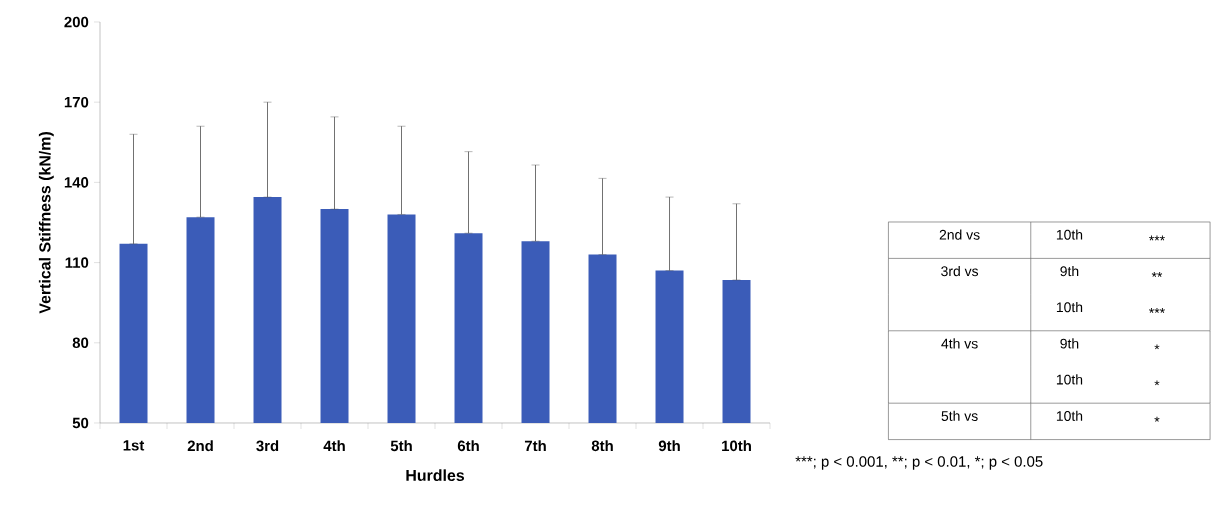  Describe the element at coordinates (960, 271) in the screenshot. I see `text: 3rd vs` at that location.